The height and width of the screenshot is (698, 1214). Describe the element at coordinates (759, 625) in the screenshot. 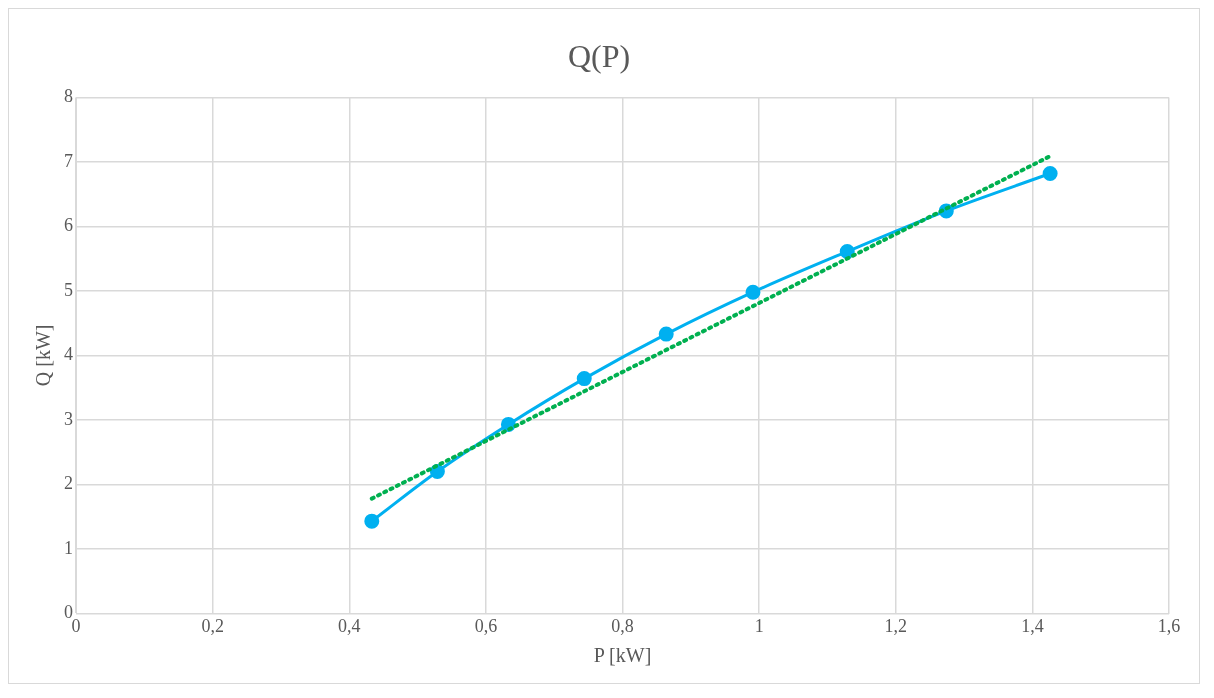

I see `x-tick-label: 1` at that location.